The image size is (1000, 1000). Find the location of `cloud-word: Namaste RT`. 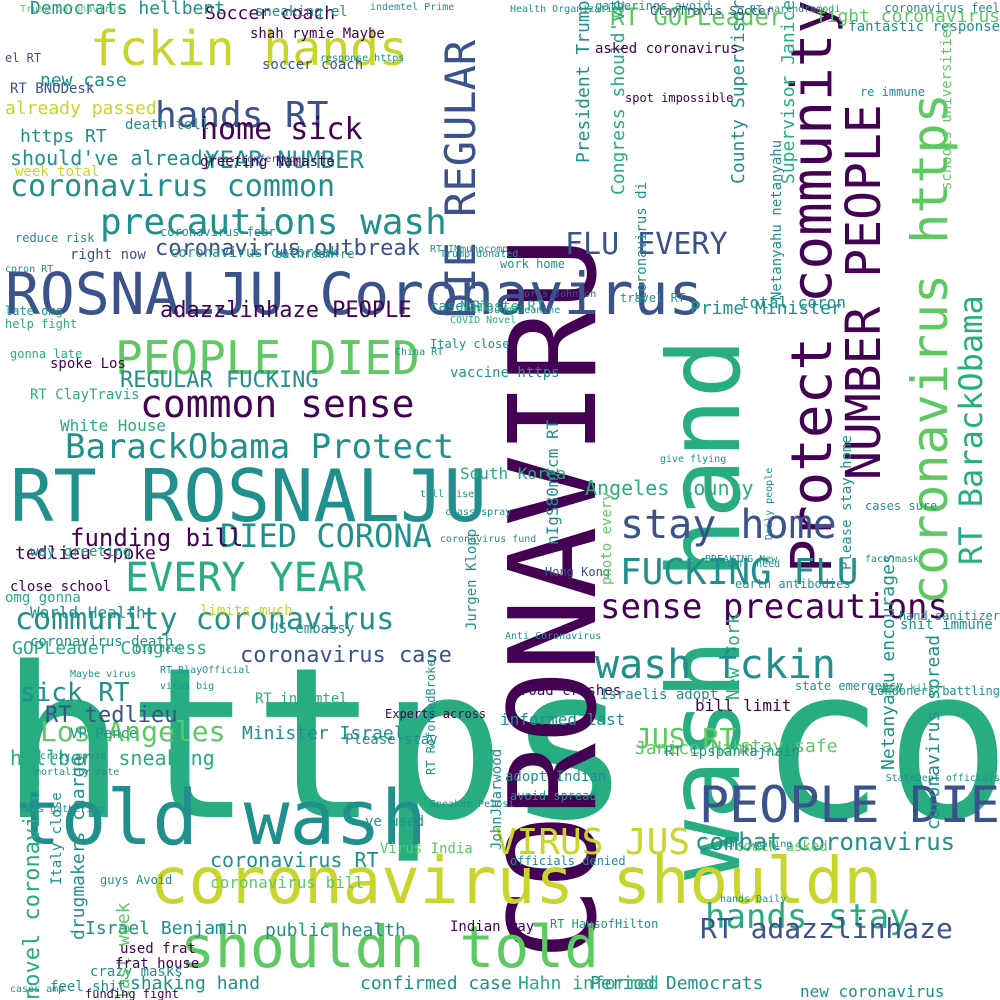

cloud-word: Namaste RT is located at coordinates (502, 307).